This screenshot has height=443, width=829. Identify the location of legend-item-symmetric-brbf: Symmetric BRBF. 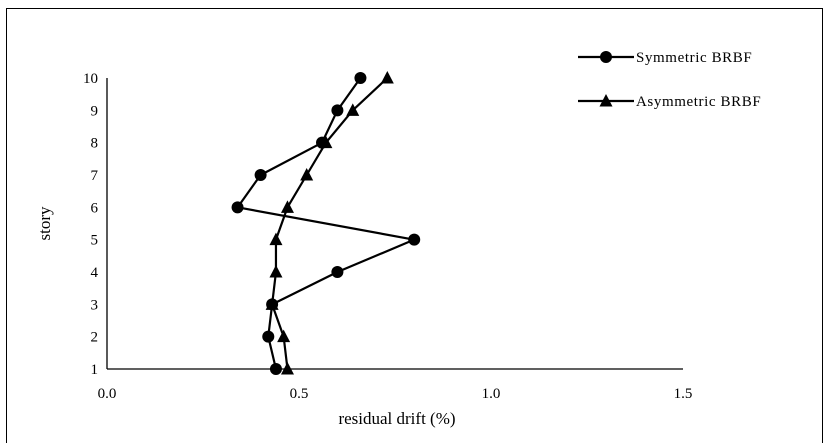
(665, 58).